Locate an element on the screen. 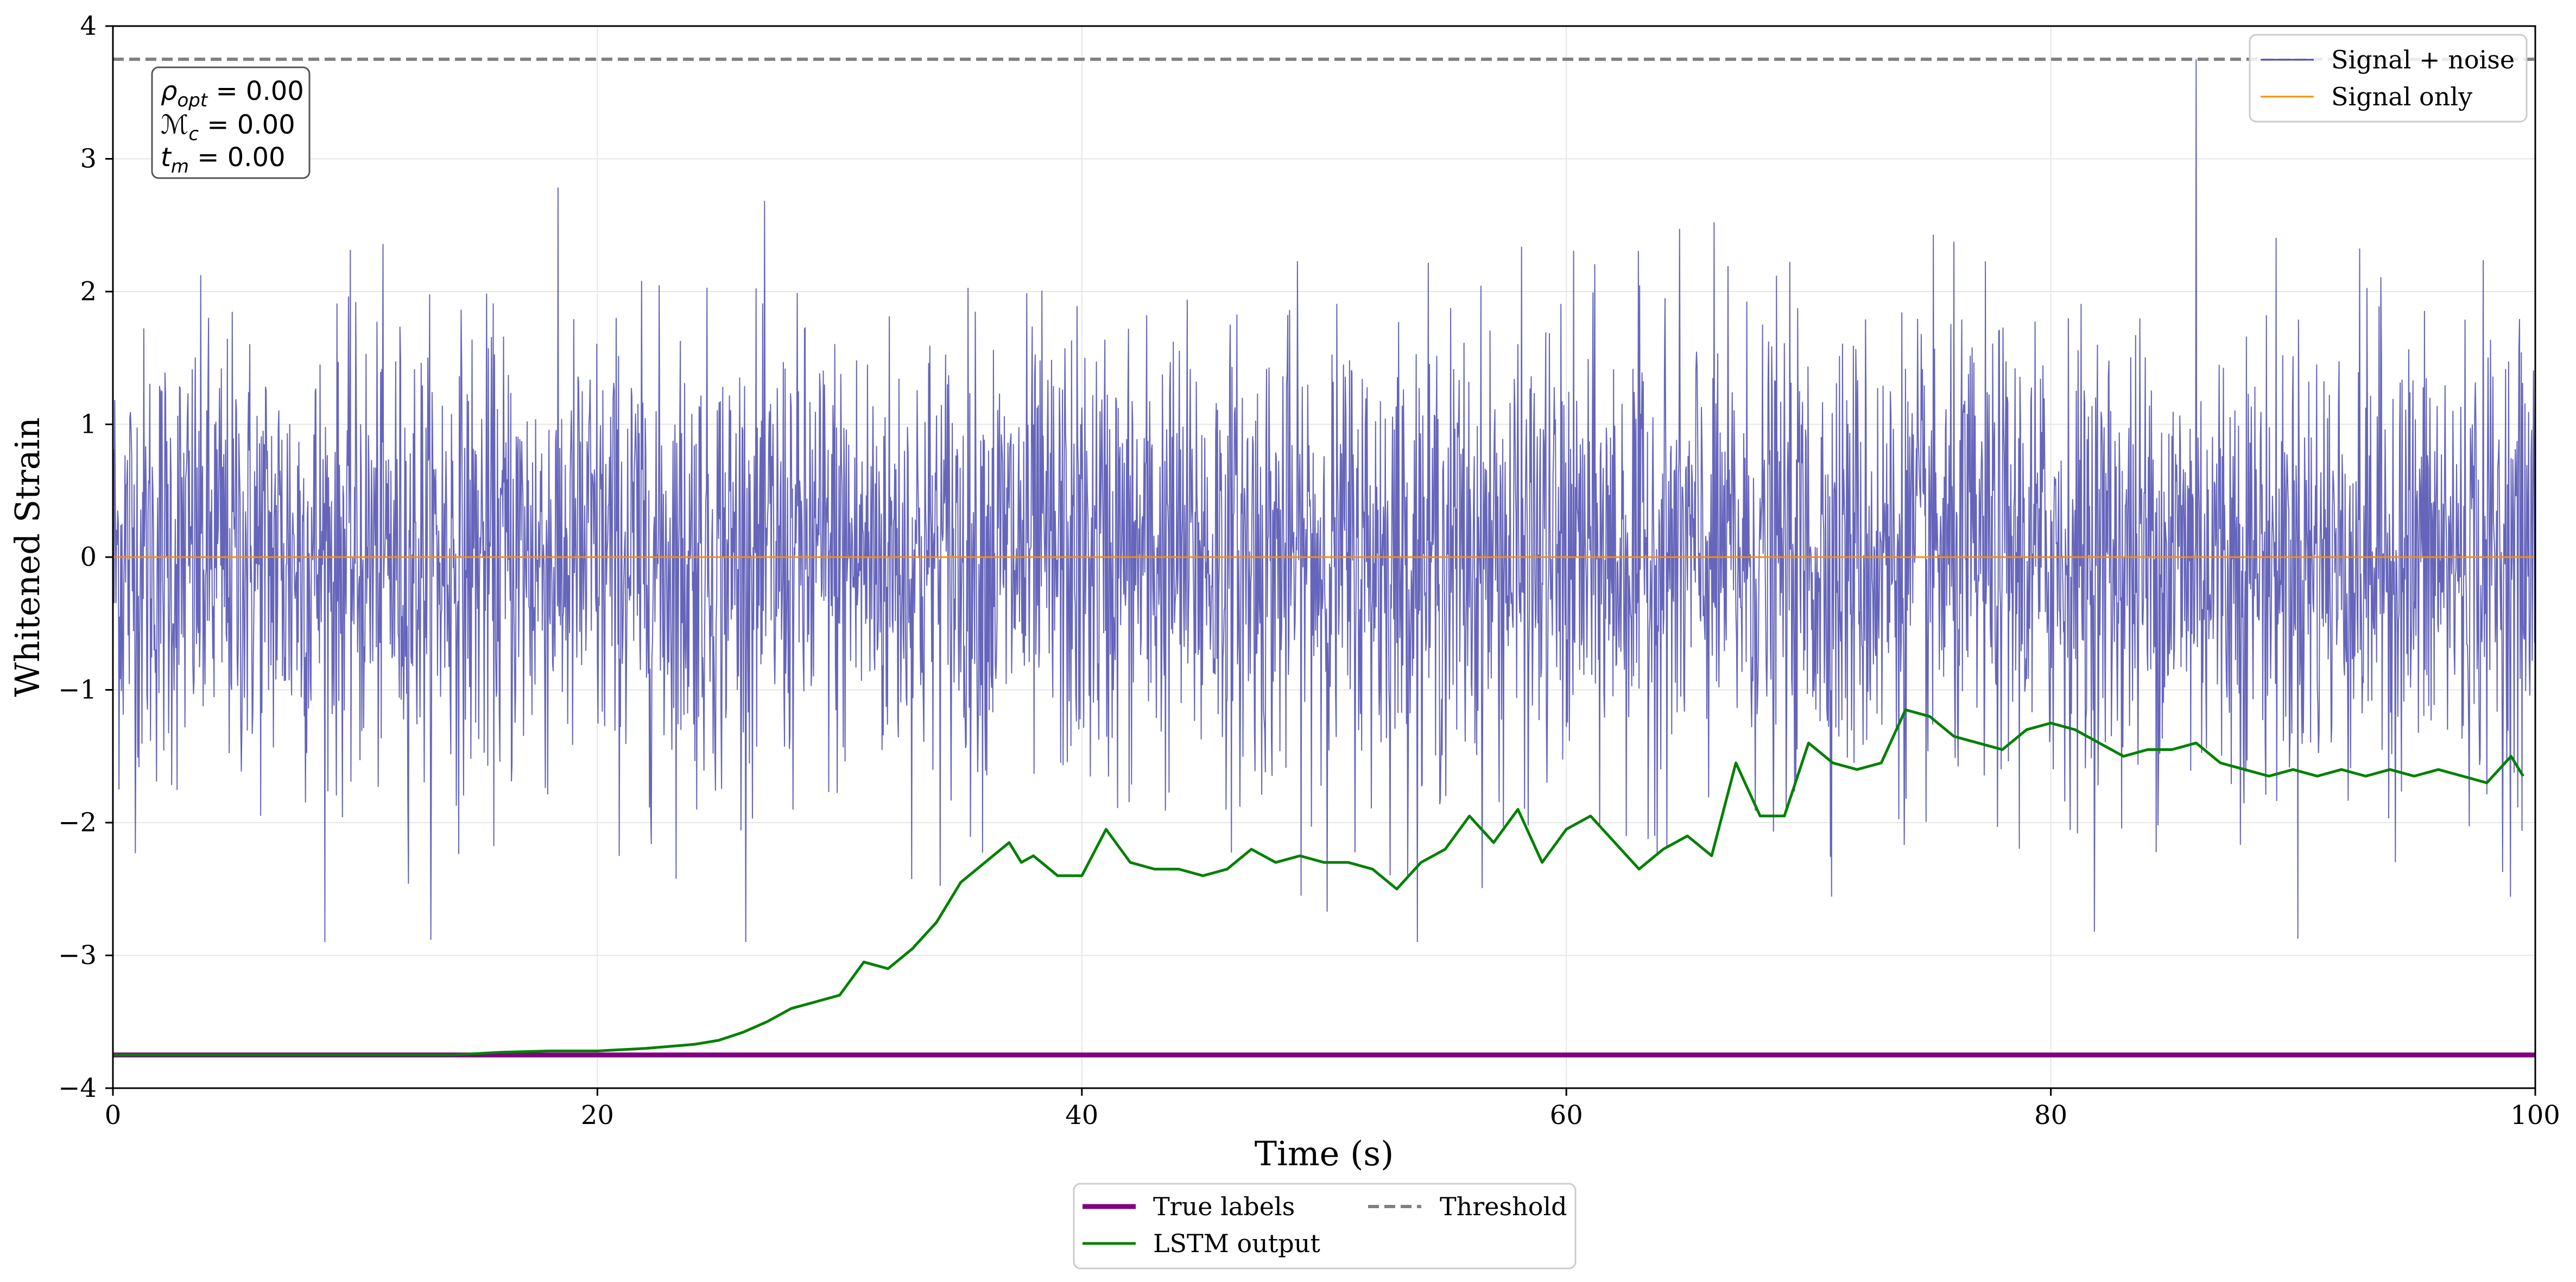 The width and height of the screenshot is (2576, 1282). annotation-rho-sub: opt is located at coordinates (192, 100).